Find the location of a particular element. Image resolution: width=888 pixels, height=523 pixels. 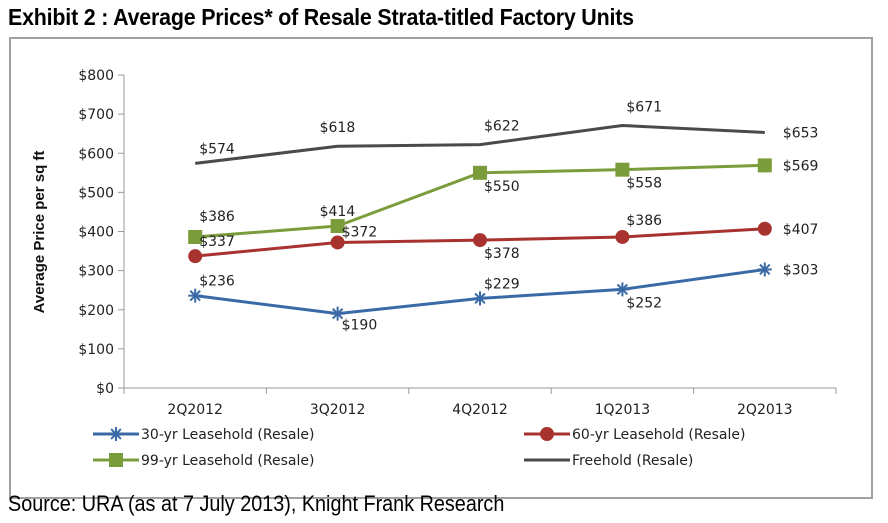

data-label: $574 is located at coordinates (217, 149).